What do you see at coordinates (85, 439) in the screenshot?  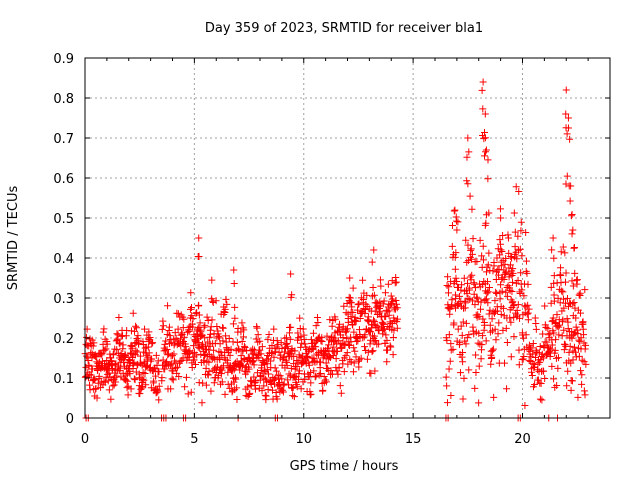 I see `x-tick-label: 0` at bounding box center [85, 439].